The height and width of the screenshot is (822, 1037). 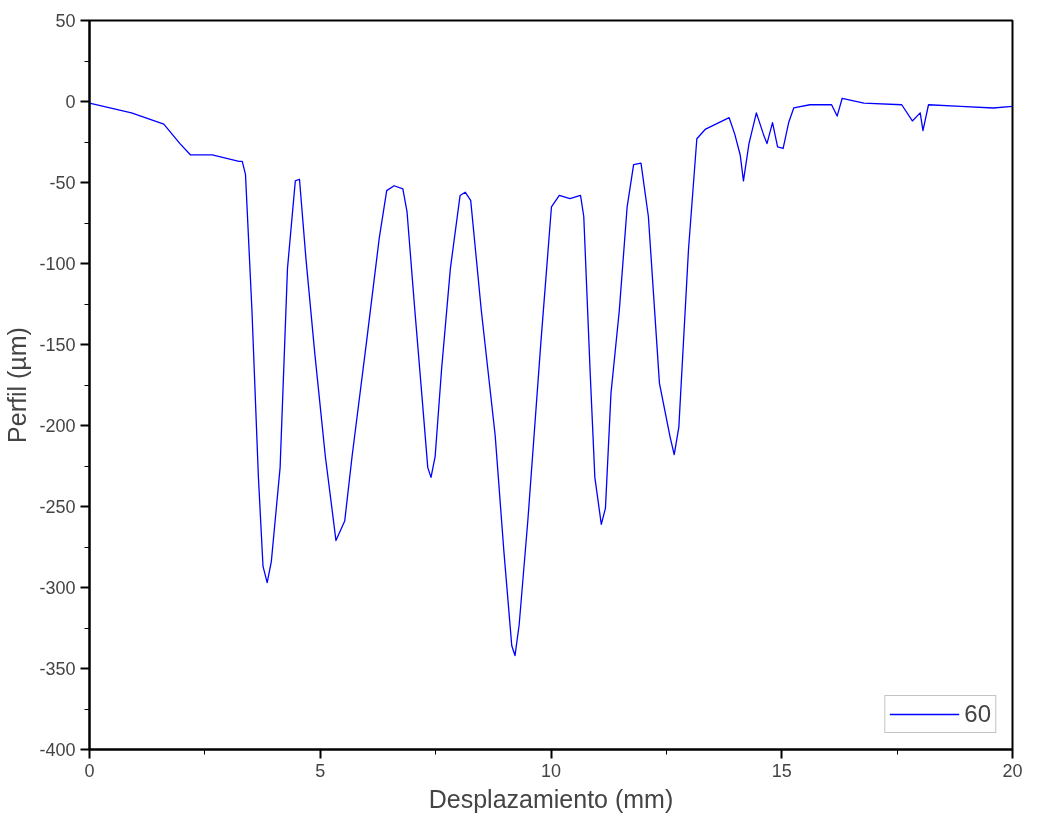 What do you see at coordinates (65, 21) in the screenshot?
I see `y-tick-label: 50` at bounding box center [65, 21].